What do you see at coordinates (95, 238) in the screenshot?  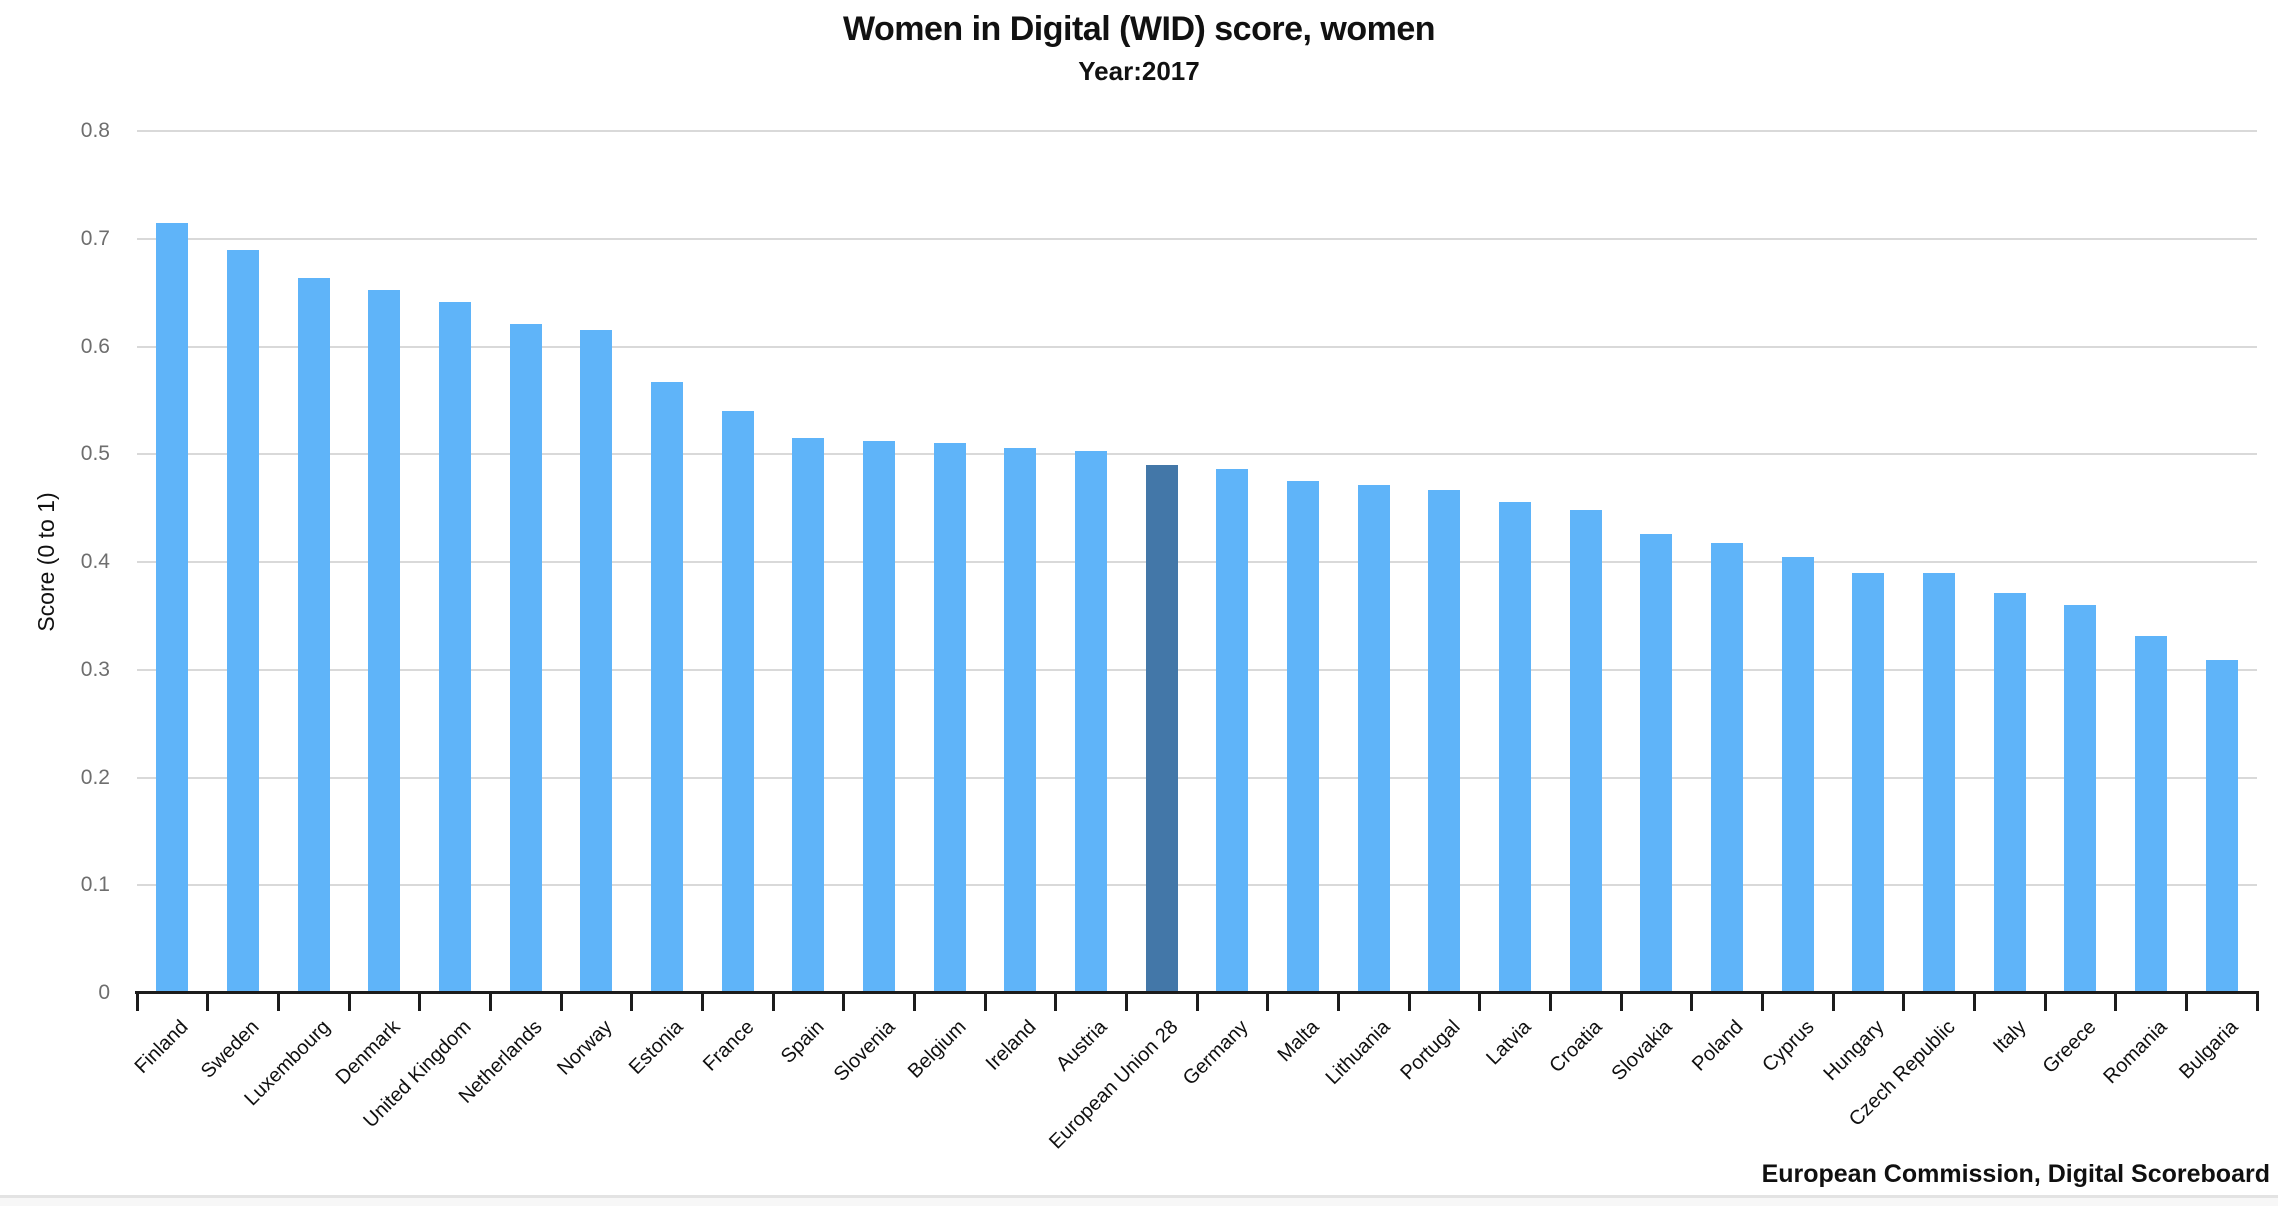 I see `y-tick-label-0.7: 0.7` at bounding box center [95, 238].